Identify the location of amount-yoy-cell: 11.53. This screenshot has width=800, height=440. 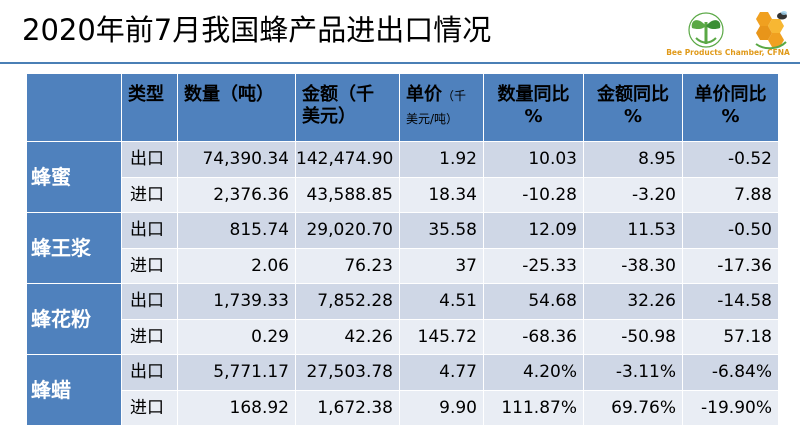
(633, 230).